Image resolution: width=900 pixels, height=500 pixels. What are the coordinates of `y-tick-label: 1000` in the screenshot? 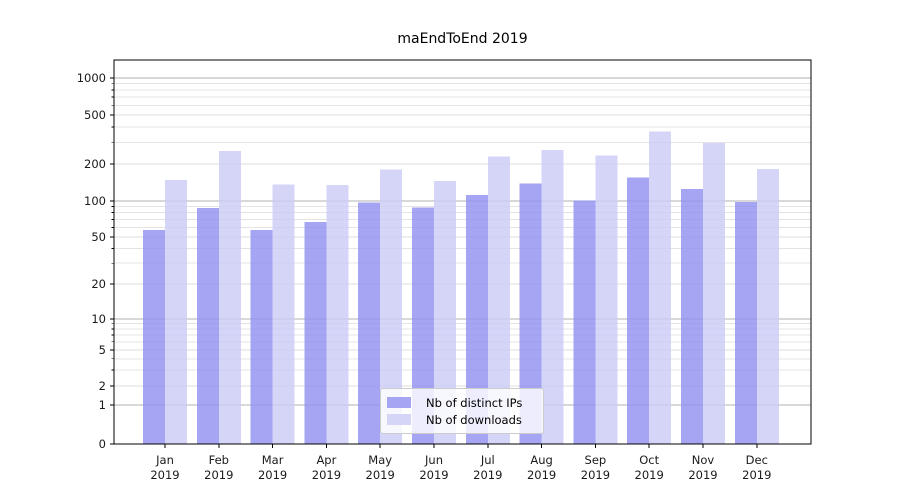 It's located at (91, 78).